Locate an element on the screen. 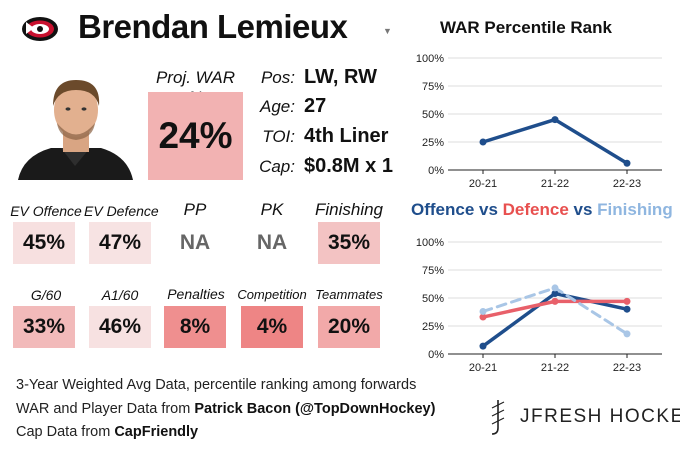 This screenshot has width=680, height=457. pos-label: Pos: is located at coordinates (277, 77).